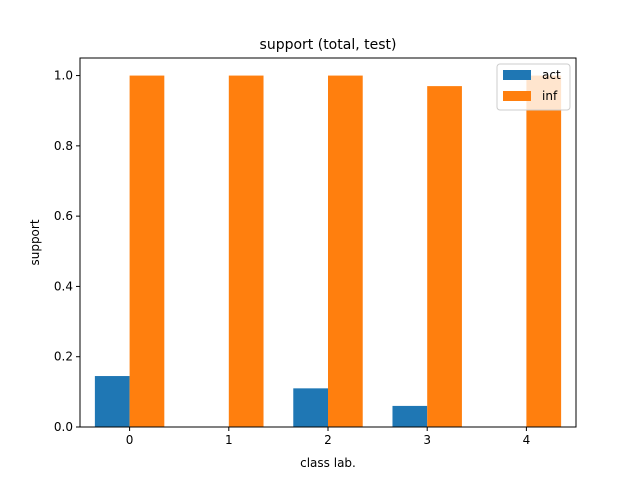 This screenshot has width=640, height=480. I want to click on y-tick-label: 0.2, so click(63, 357).